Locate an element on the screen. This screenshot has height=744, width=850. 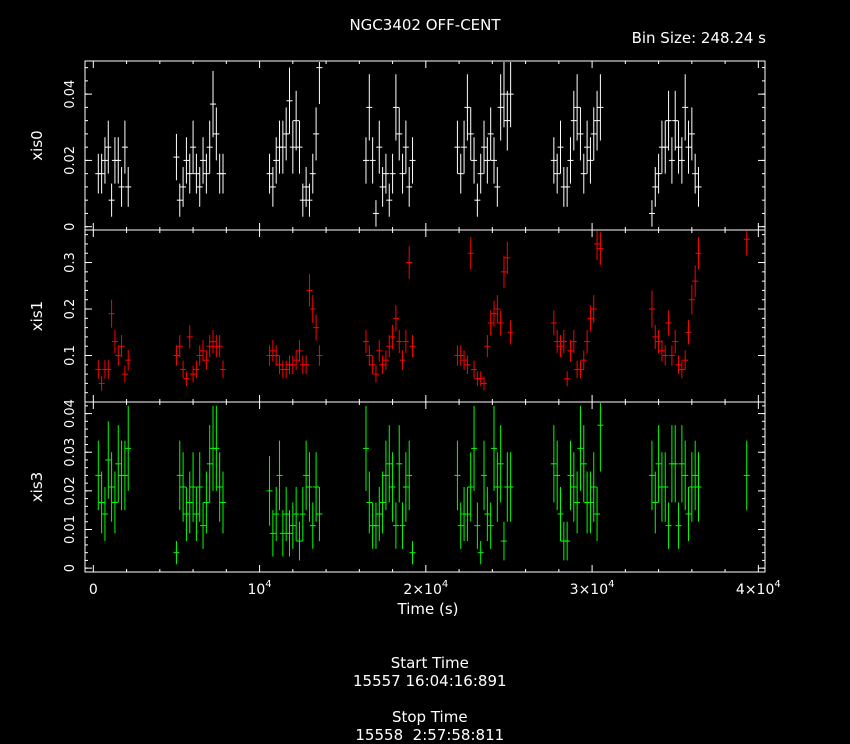
stop-time-label: Stop Time is located at coordinates (429, 717).